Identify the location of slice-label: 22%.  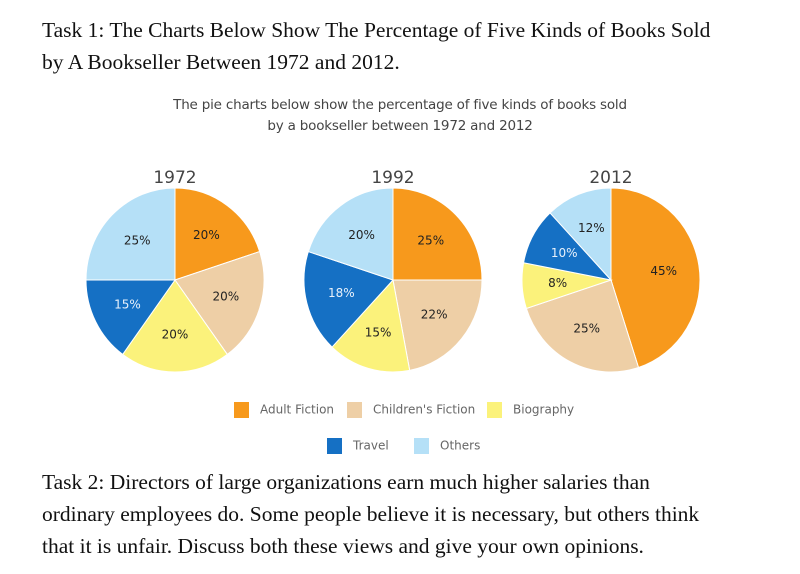
(434, 315).